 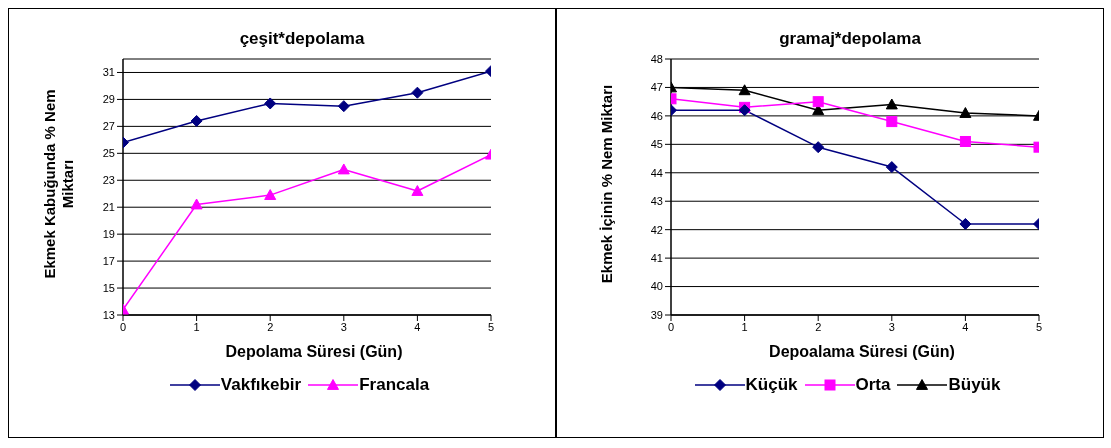 I want to click on y-tick-label: 47, so click(x=656, y=87).